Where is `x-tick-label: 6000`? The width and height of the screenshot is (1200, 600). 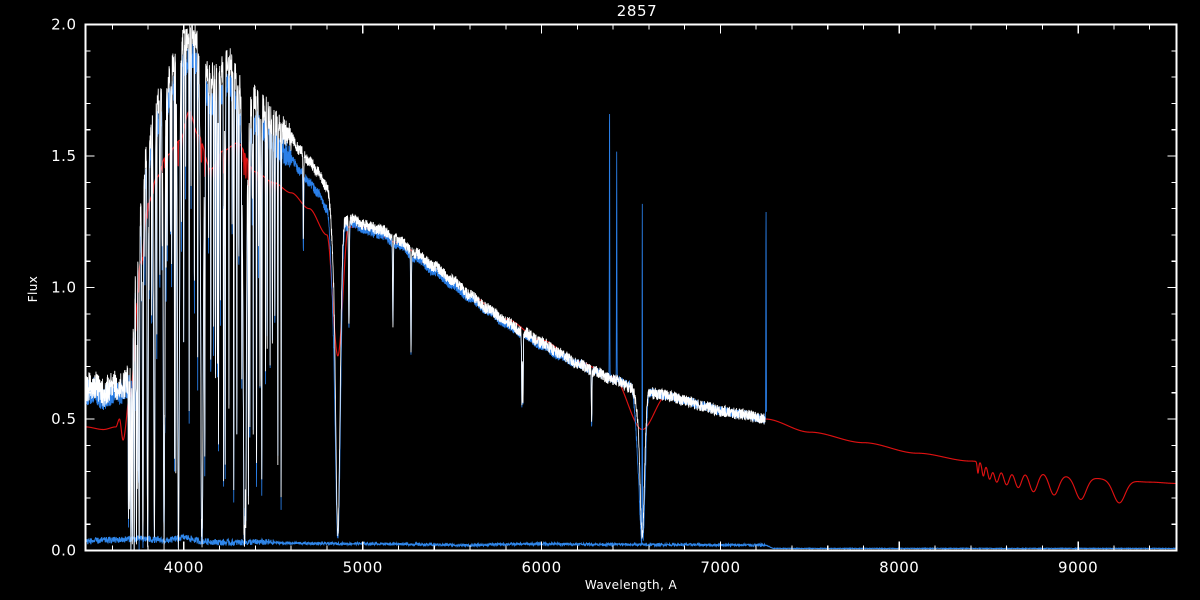 x-tick-label: 6000 is located at coordinates (541, 568).